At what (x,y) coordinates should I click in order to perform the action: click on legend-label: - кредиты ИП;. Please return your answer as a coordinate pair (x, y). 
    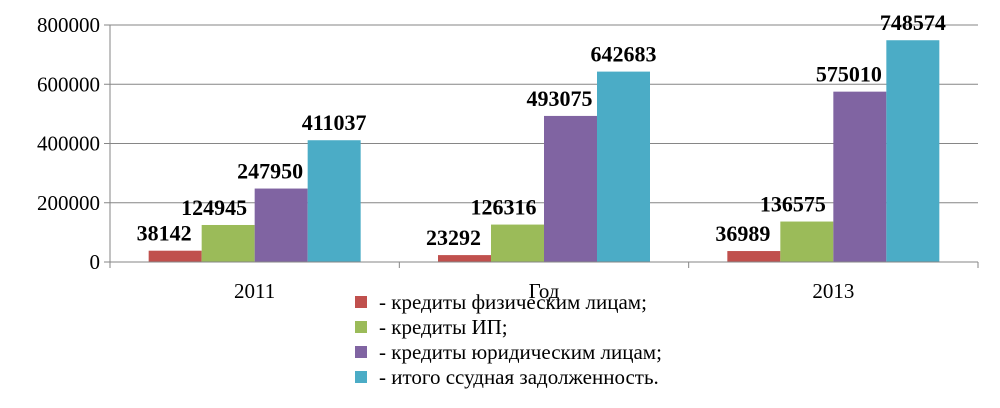
    Looking at the image, I should click on (443, 327).